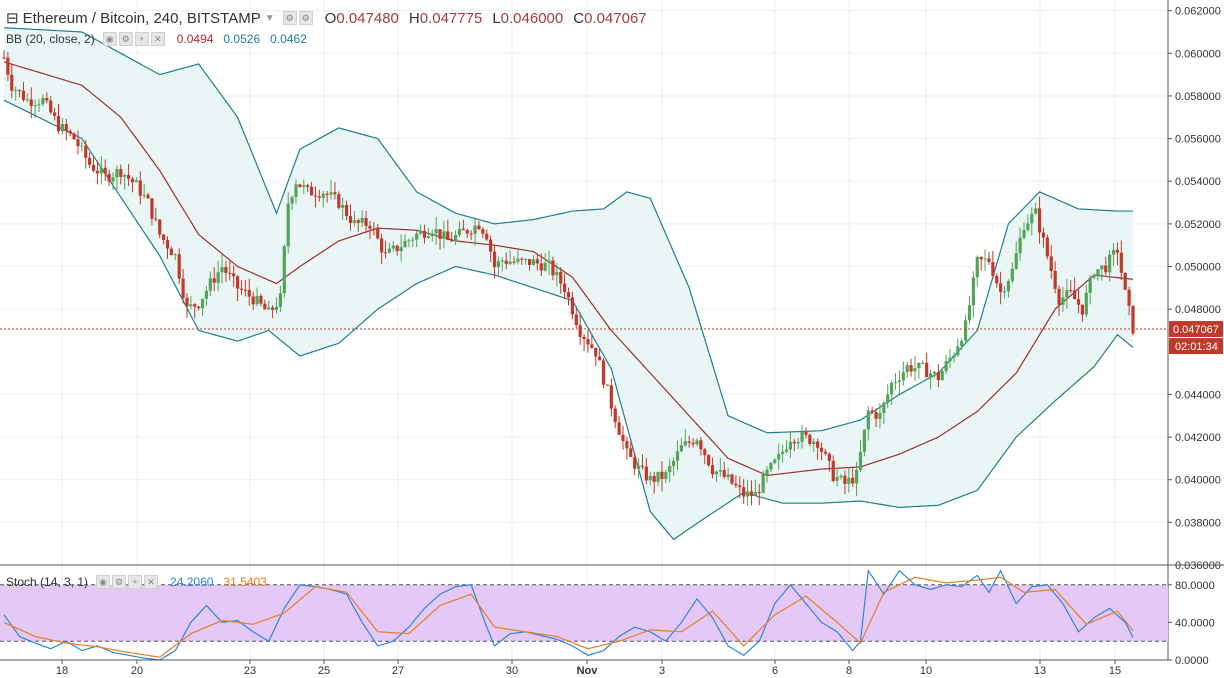 This screenshot has height=678, width=1224. Describe the element at coordinates (305, 18) in the screenshot. I see `gear-icon: ⚙` at that location.